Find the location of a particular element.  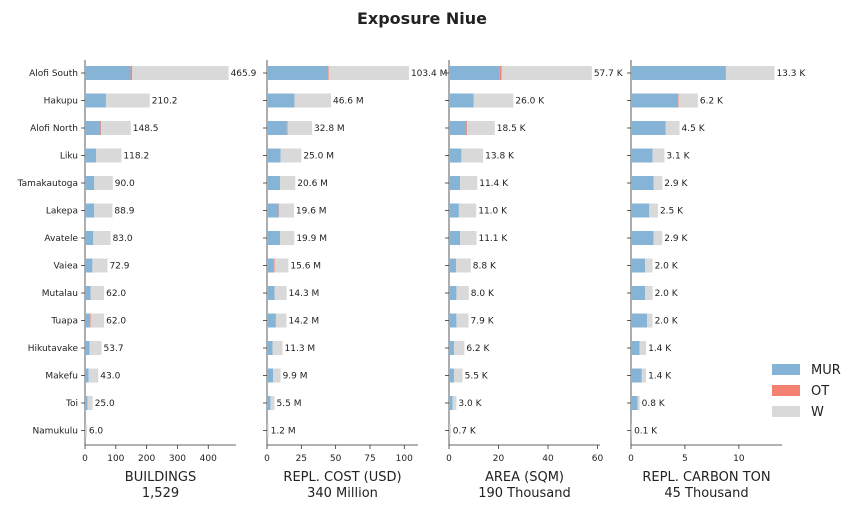

category-label: Vaiea is located at coordinates (65, 267).